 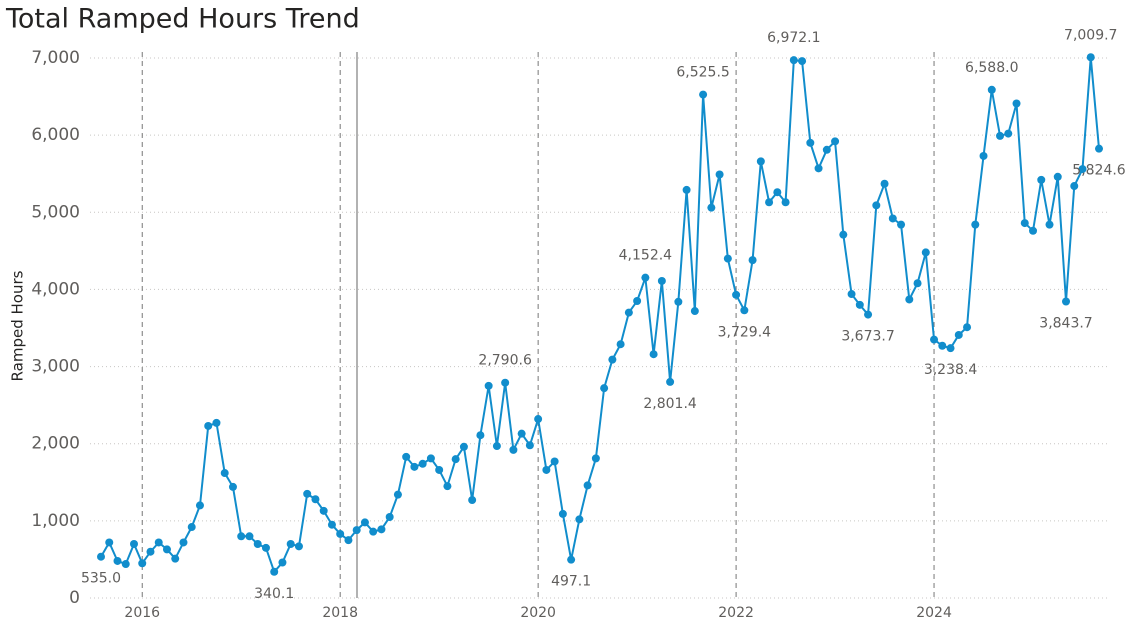 I want to click on data-label: 6,972.1, so click(x=793, y=38).